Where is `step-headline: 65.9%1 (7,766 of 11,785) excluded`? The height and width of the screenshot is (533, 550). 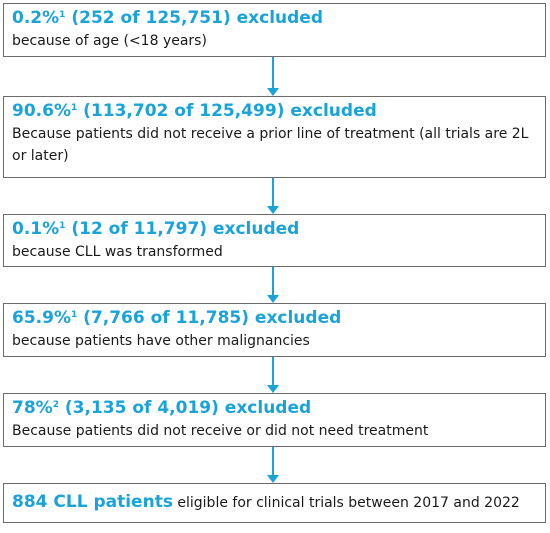
step-headline: 65.9%1 (7,766 of 11,785) excluded is located at coordinates (177, 318).